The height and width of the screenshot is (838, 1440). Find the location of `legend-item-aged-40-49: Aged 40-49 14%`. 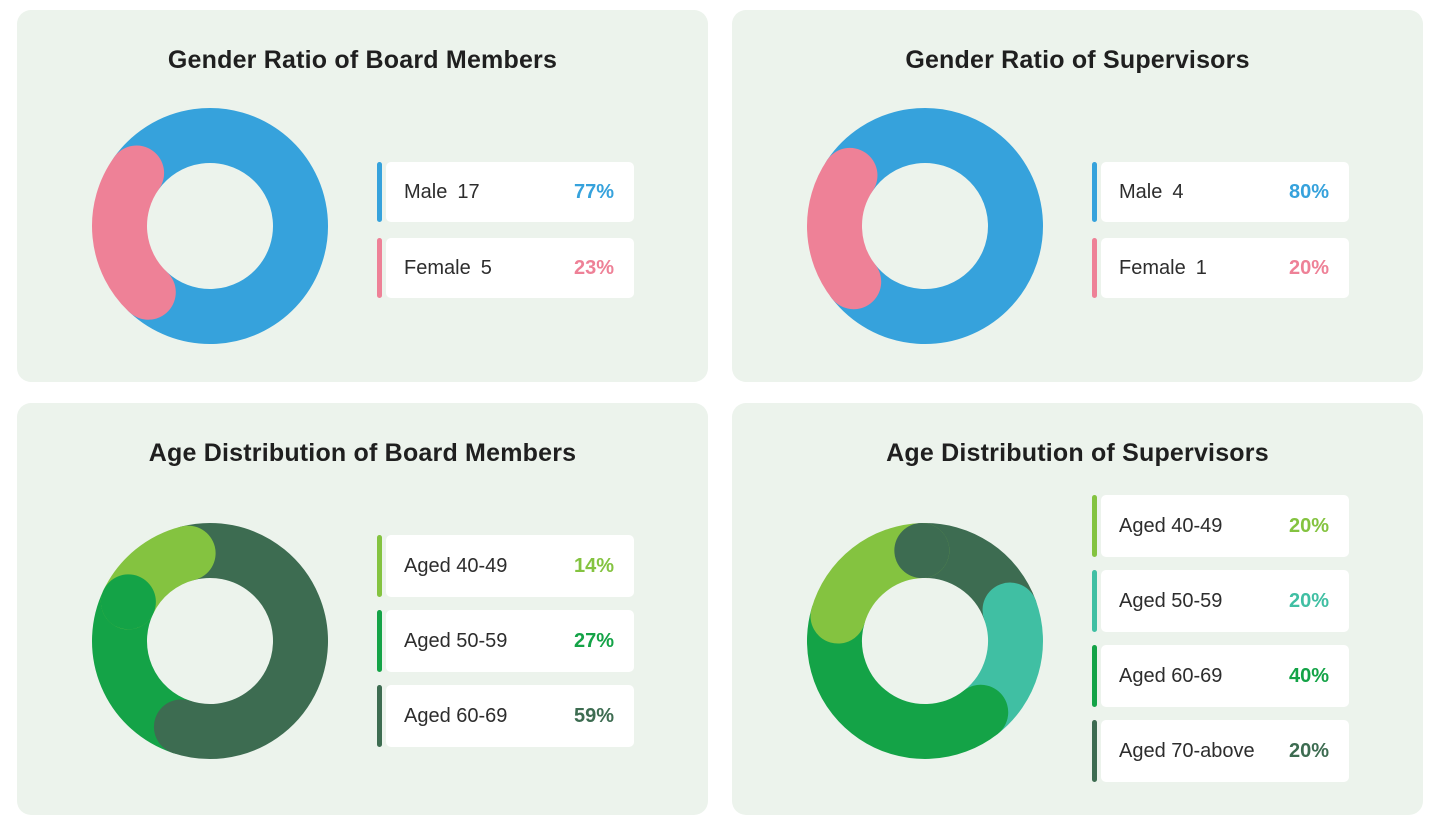

legend-item-aged-40-49: Aged 40-49 14% is located at coordinates (505, 566).